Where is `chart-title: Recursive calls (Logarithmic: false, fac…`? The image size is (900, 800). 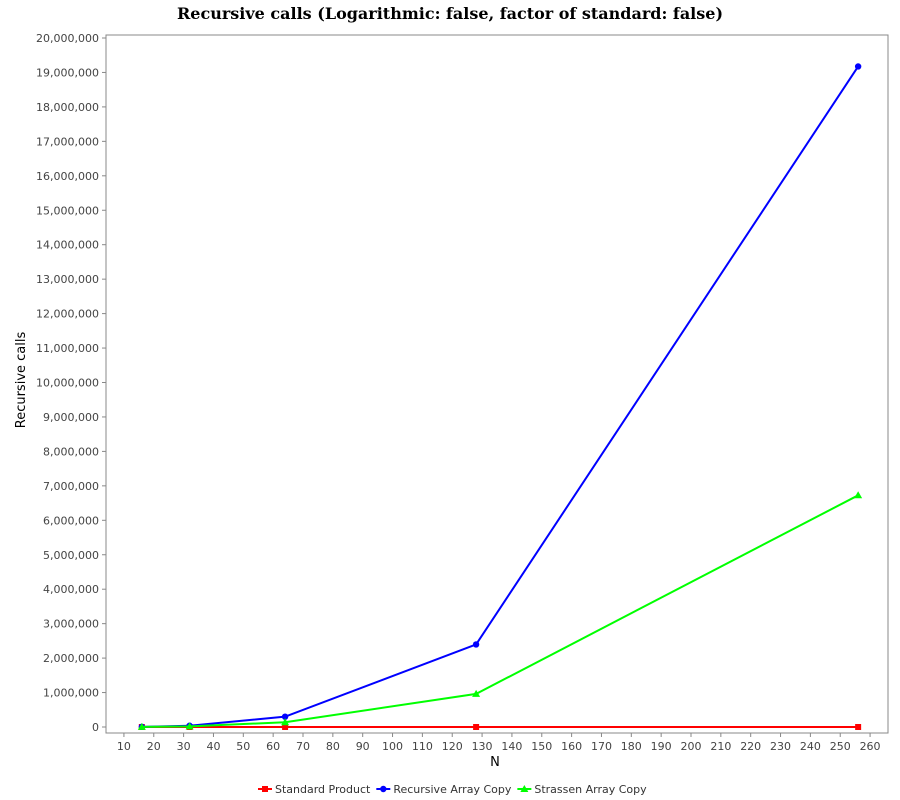
chart-title: Recursive calls (Logarithmic: false, fac… is located at coordinates (450, 13).